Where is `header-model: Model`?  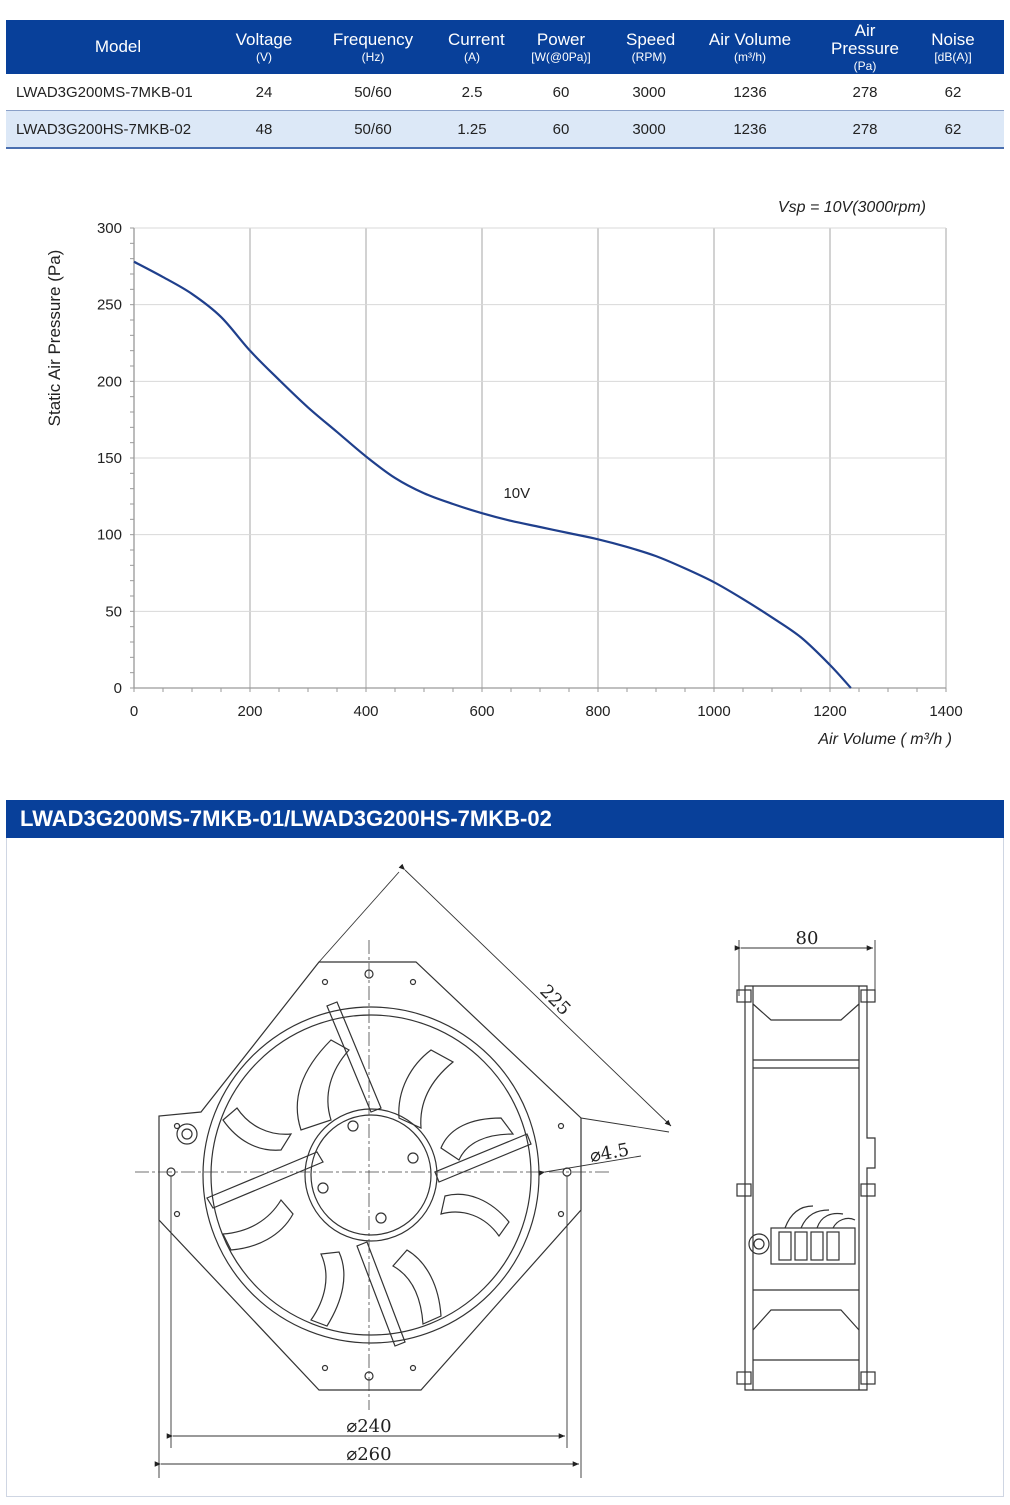 header-model: Model is located at coordinates (118, 47).